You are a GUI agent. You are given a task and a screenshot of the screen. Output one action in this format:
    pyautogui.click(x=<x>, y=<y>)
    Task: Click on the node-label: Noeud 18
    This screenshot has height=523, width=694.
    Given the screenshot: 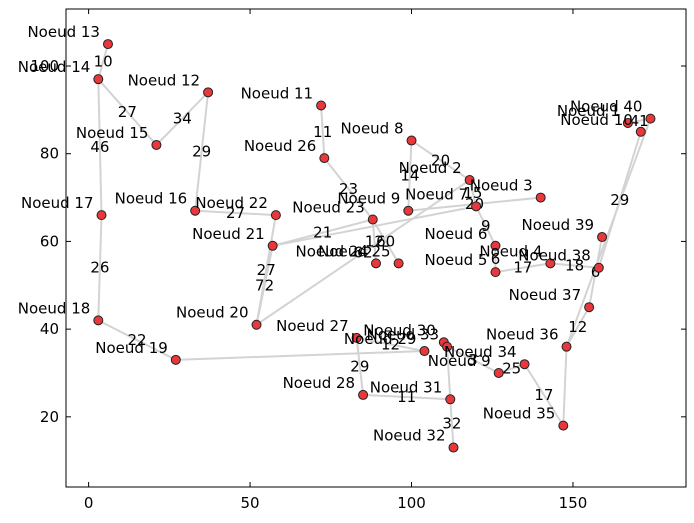 What is the action you would take?
    pyautogui.click(x=54, y=308)
    